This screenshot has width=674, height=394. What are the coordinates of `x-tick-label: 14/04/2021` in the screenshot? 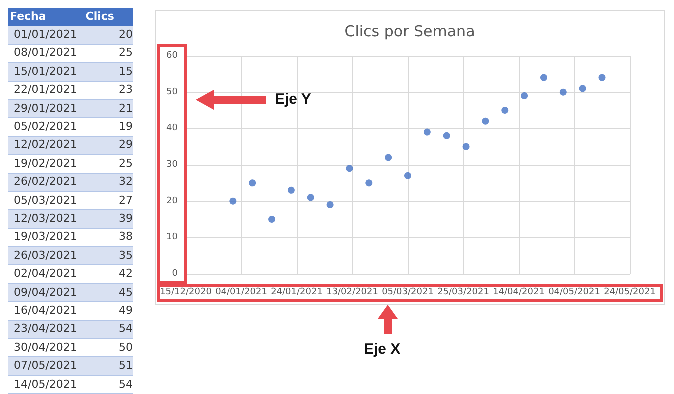 It's located at (519, 293).